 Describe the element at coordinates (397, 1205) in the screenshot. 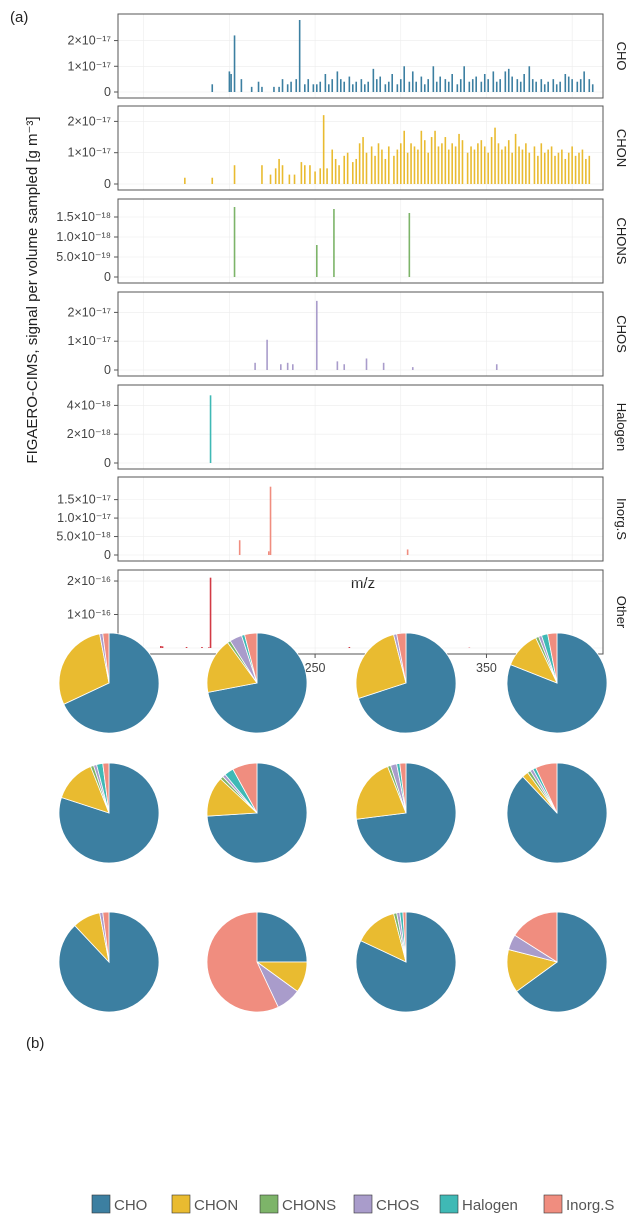

I see `legend-label: CHOS` at that location.